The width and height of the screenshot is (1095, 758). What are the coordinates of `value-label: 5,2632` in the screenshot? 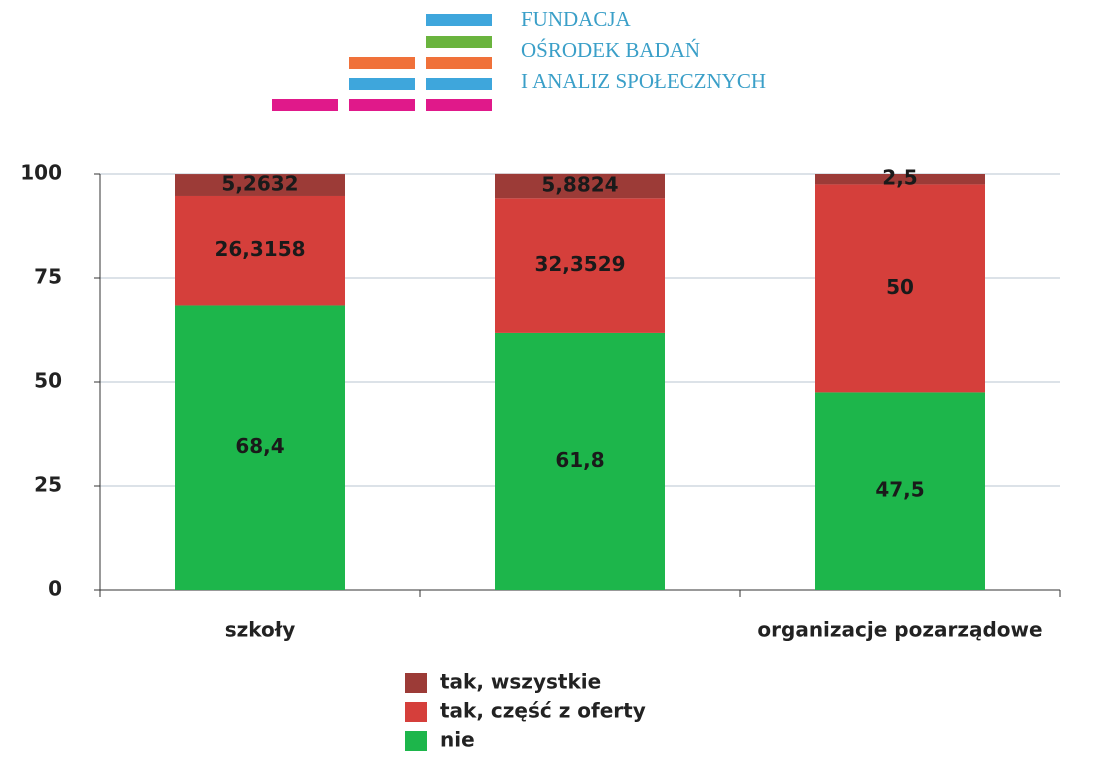 It's located at (259, 184).